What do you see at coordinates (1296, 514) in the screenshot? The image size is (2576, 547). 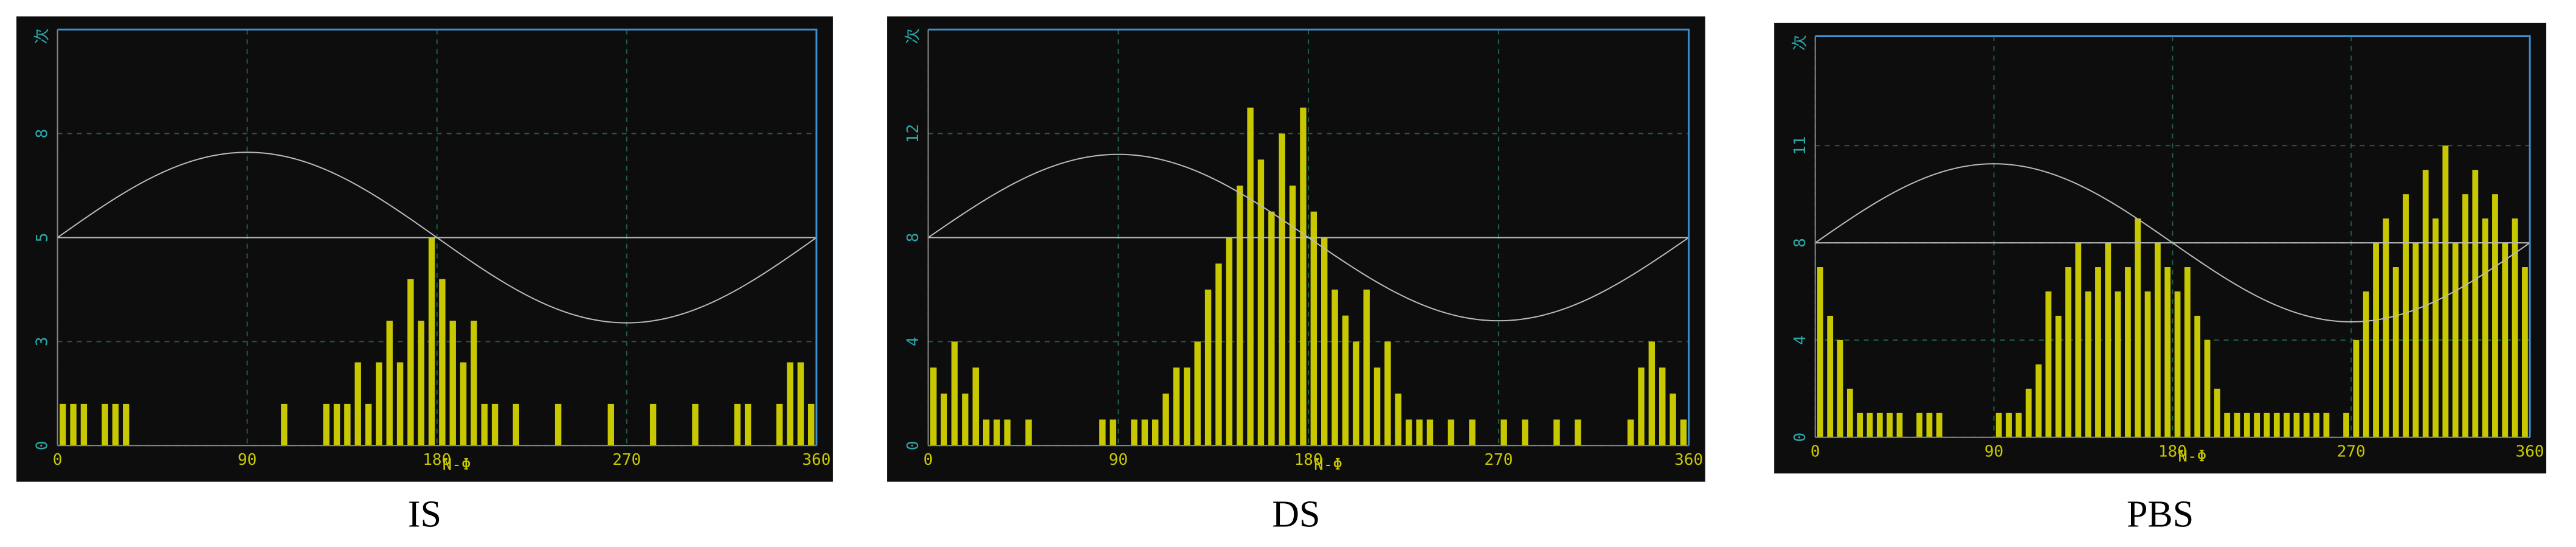 I see `caption: DS` at bounding box center [1296, 514].